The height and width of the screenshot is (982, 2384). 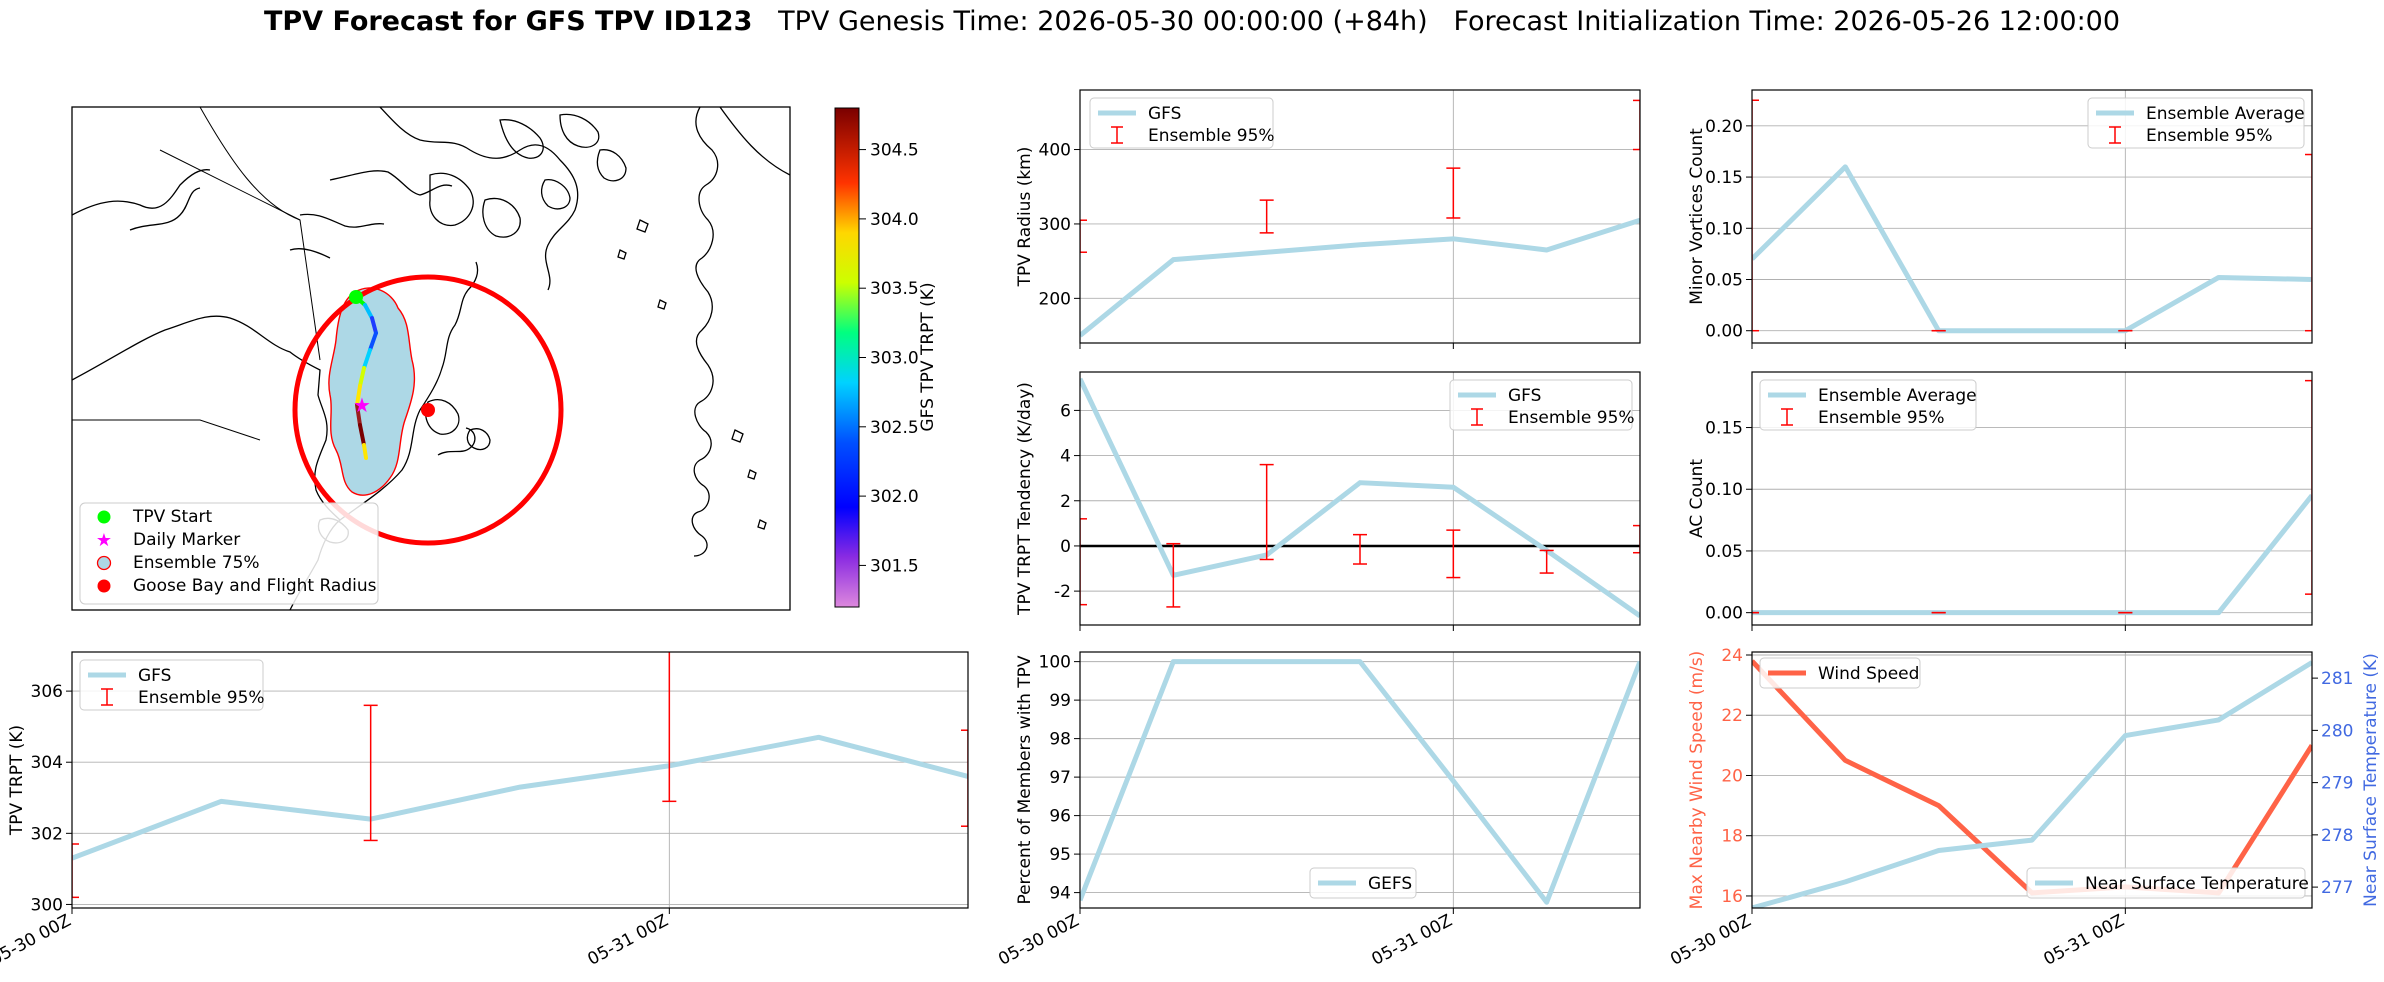 What do you see at coordinates (2197, 884) in the screenshot?
I see `legend-text: Near Surface Temperature` at bounding box center [2197, 884].